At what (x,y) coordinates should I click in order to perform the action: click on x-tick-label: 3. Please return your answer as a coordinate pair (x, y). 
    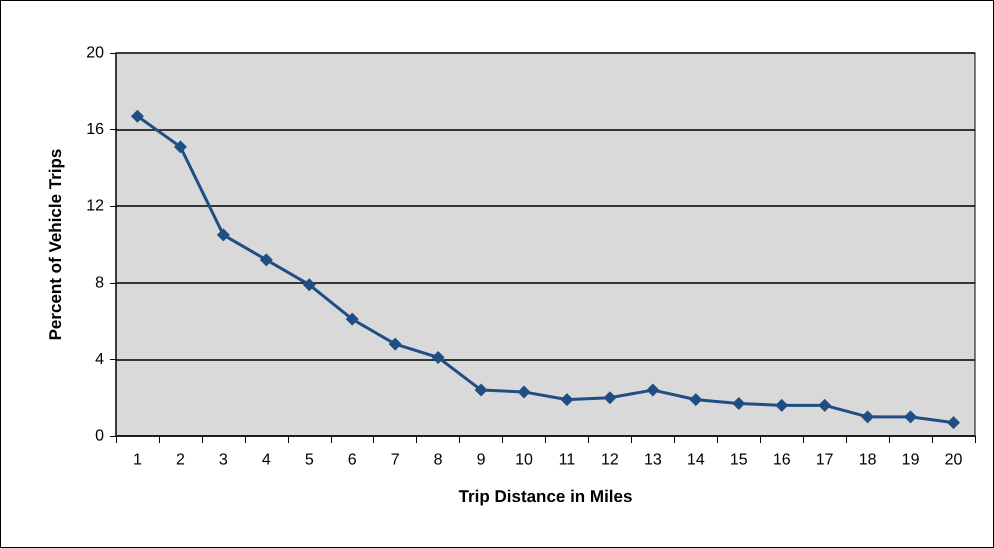
    Looking at the image, I should click on (223, 460).